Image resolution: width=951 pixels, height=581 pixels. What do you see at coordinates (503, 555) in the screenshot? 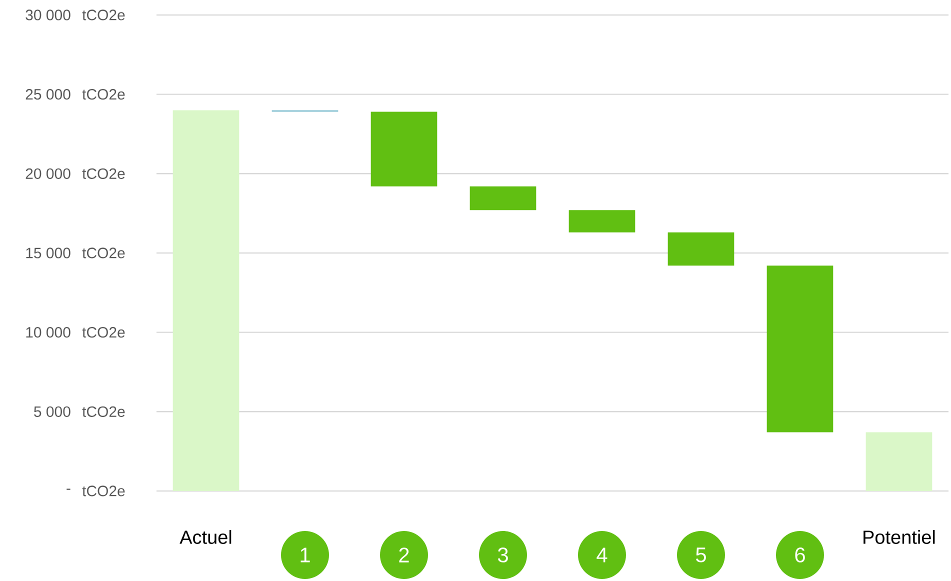
I see `x-tick-label: 3` at bounding box center [503, 555].